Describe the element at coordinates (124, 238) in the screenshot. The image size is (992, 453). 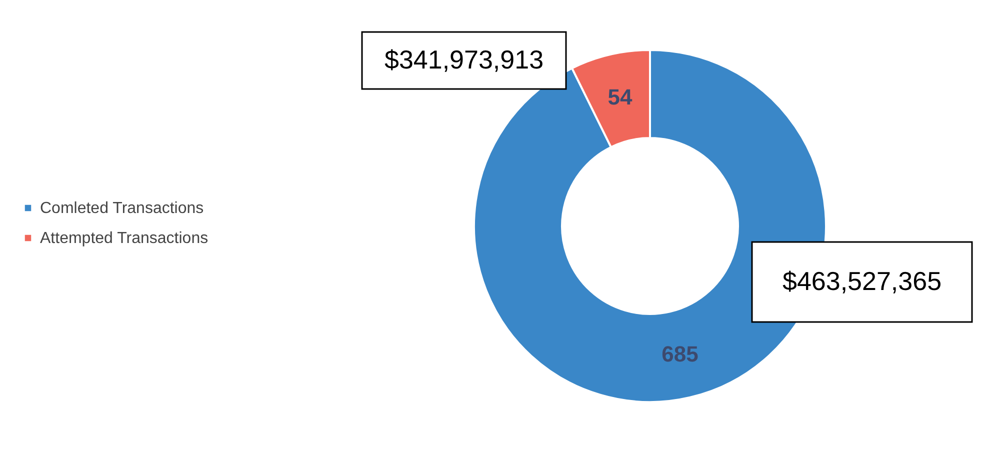
I see `legend-label: Attempted Transactions` at that location.